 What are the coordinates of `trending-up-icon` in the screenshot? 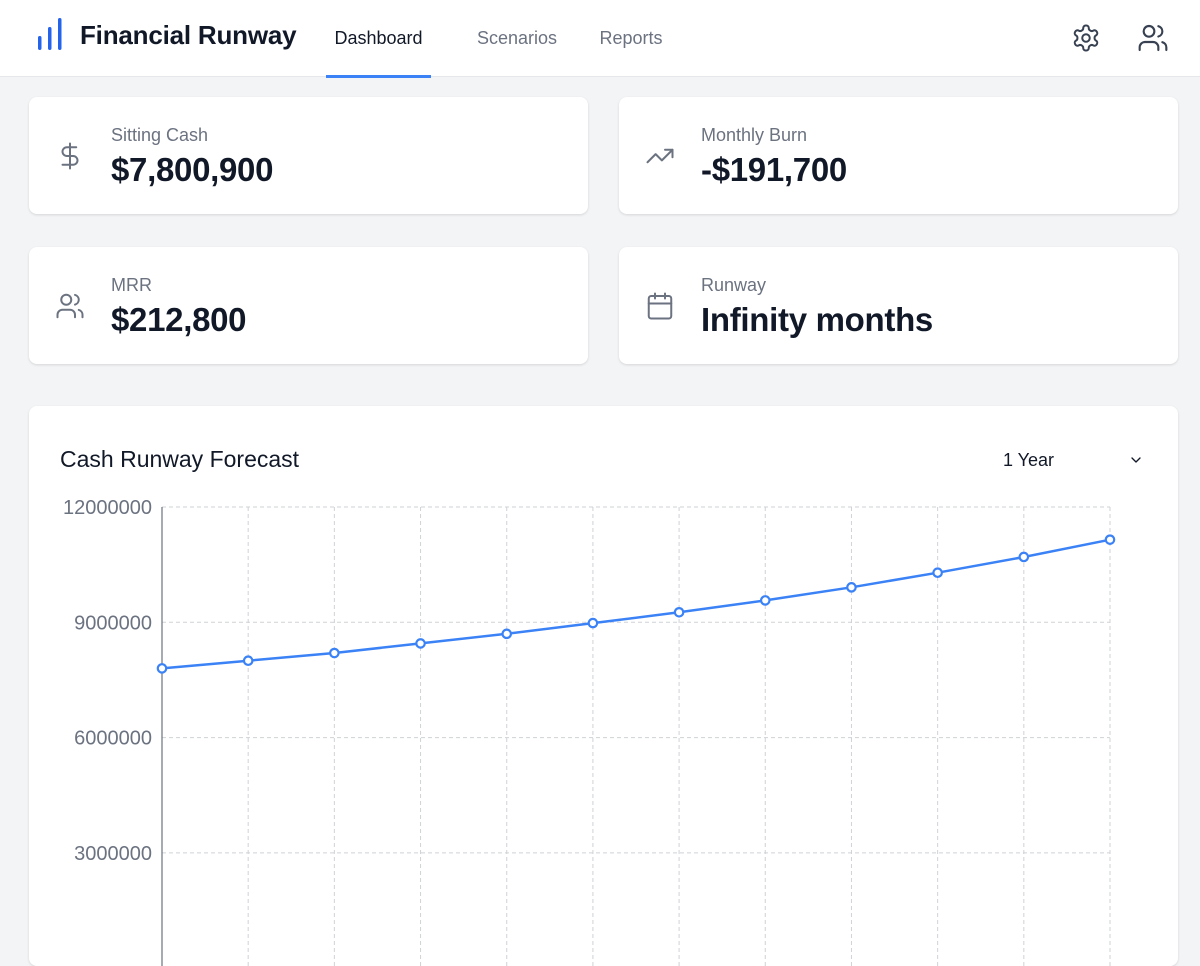 It's located at (660, 156).